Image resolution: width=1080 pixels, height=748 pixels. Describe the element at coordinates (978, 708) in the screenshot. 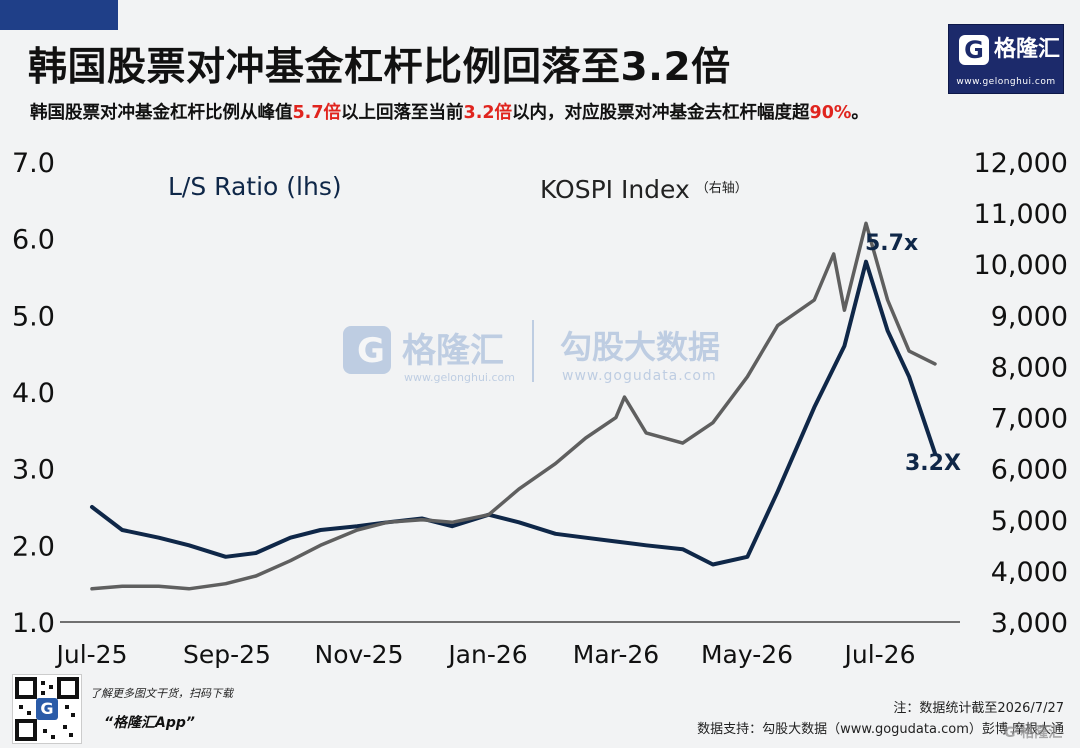

I see `data-note: 注：数据统计截至2026/7/27` at that location.